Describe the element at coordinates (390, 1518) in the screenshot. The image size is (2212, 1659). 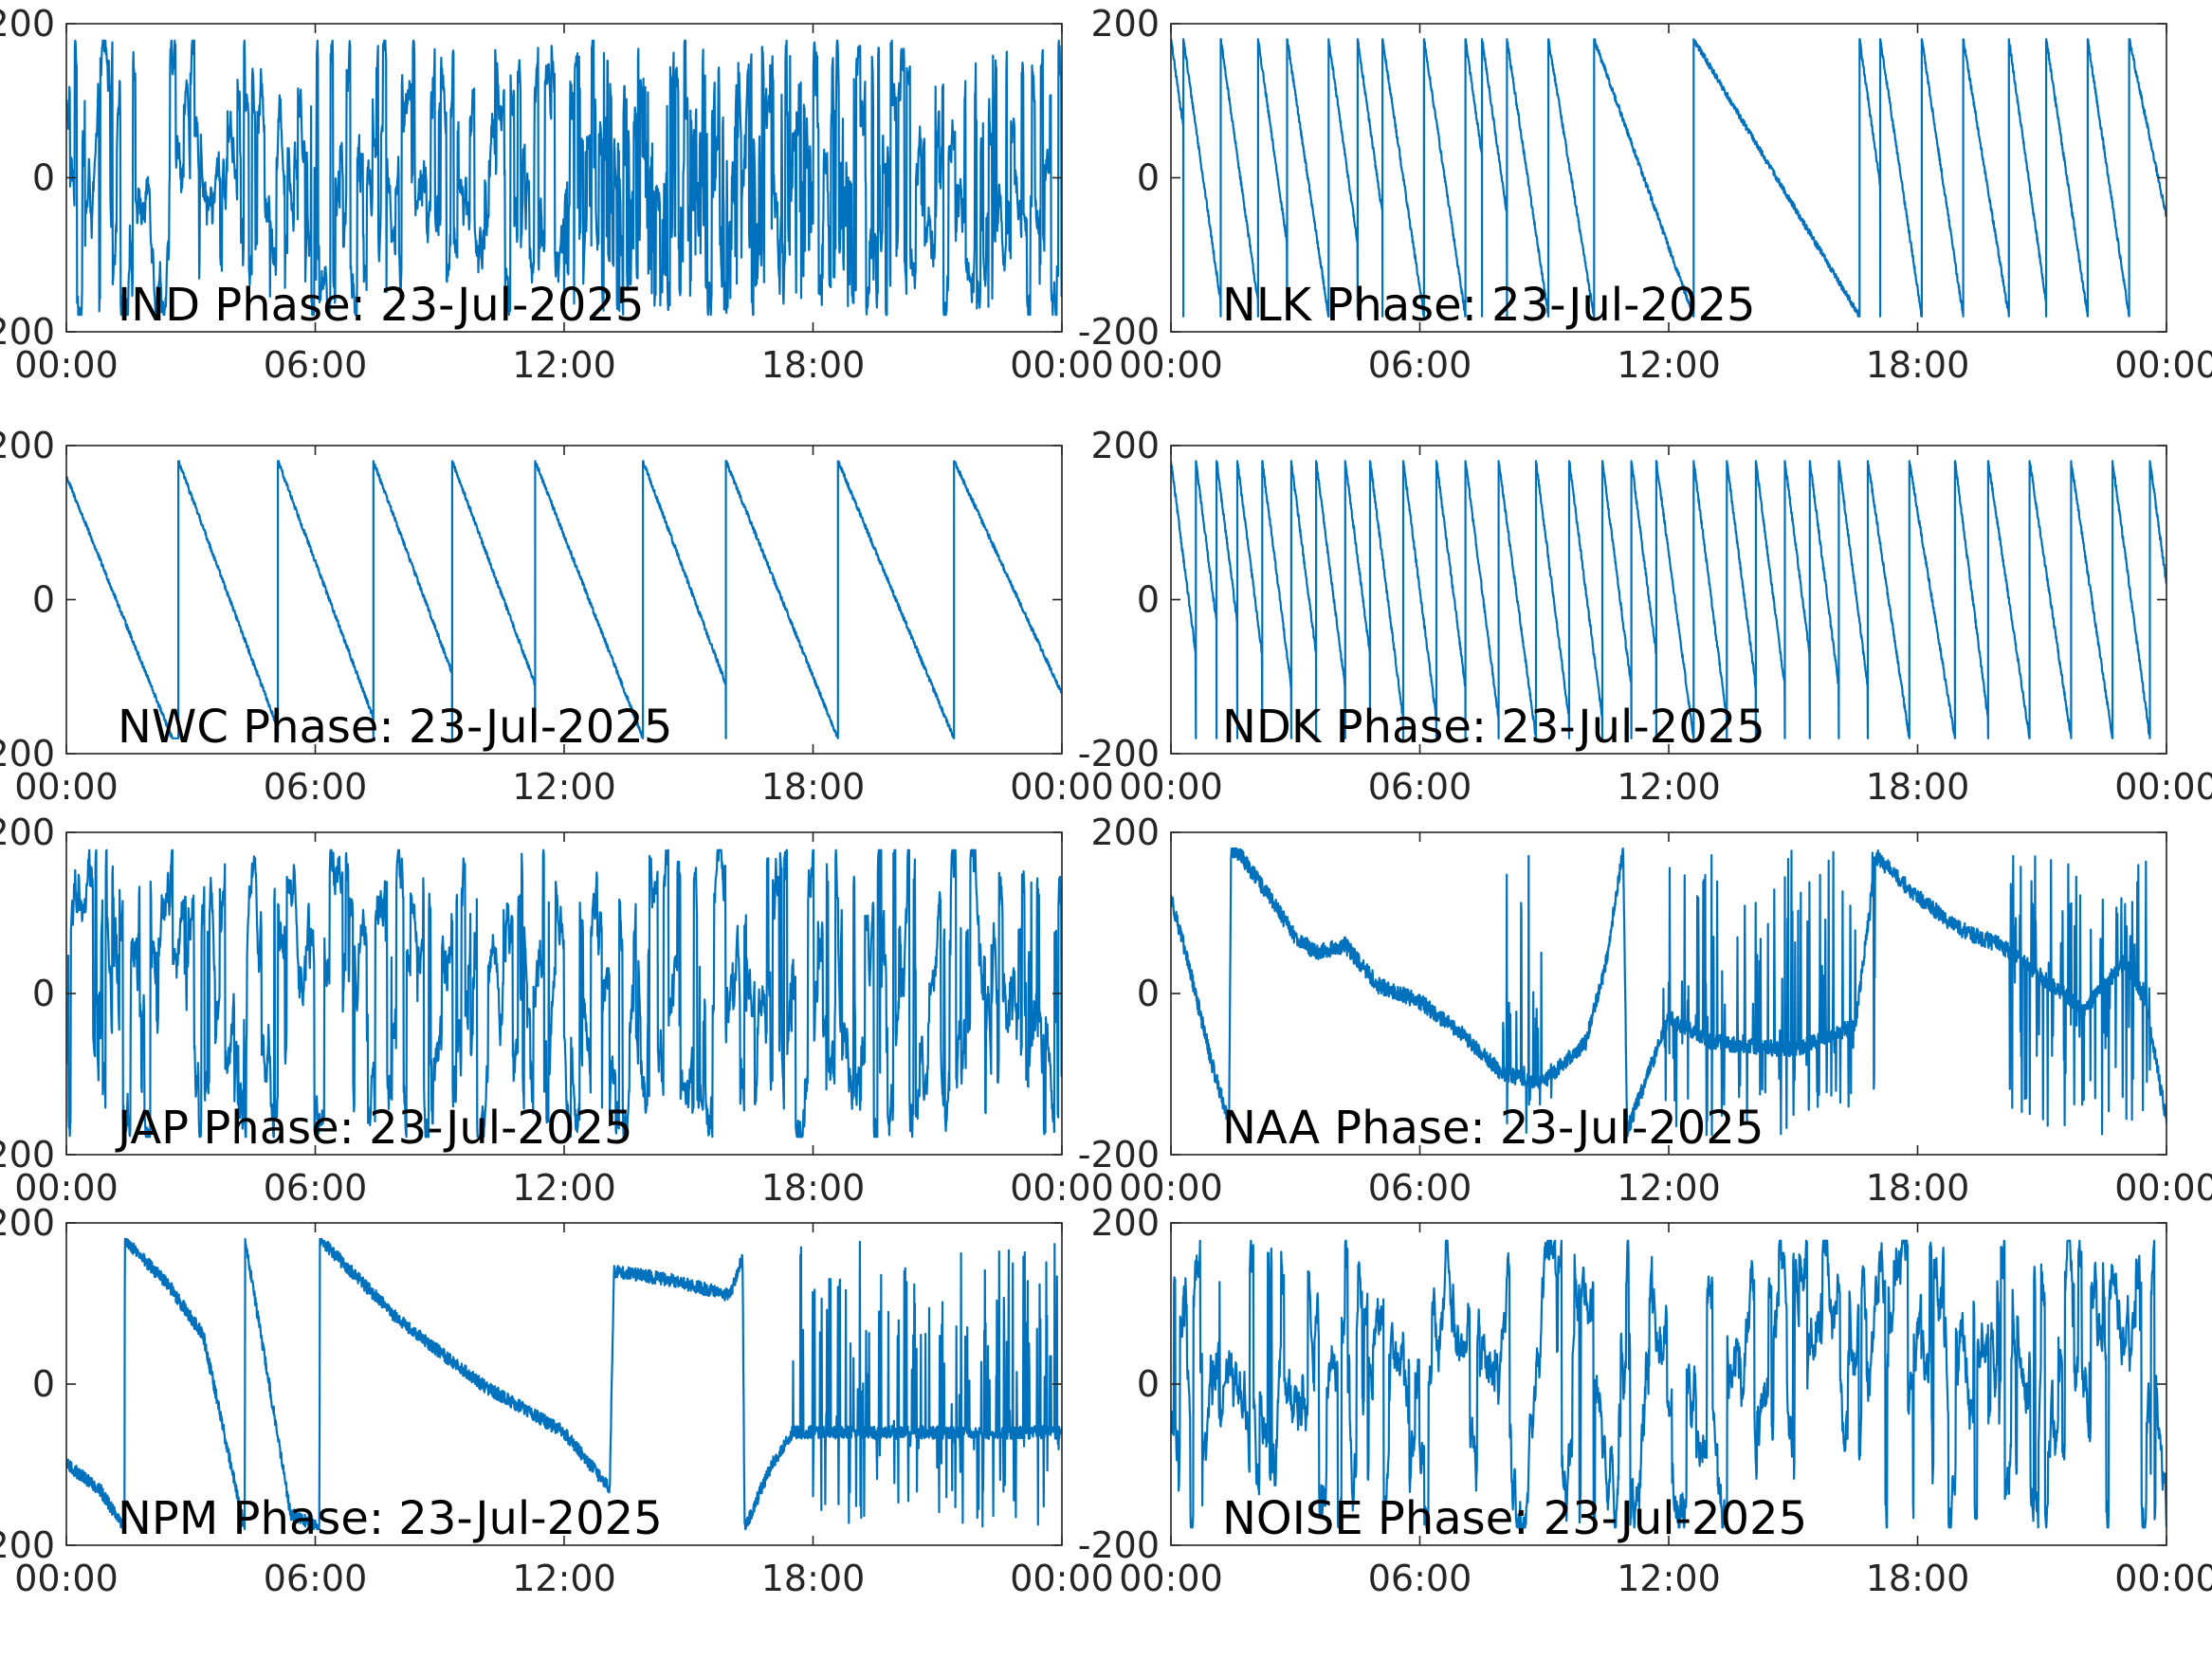
I see `panel-label: NPM Phase: 23-Jul-2025` at that location.